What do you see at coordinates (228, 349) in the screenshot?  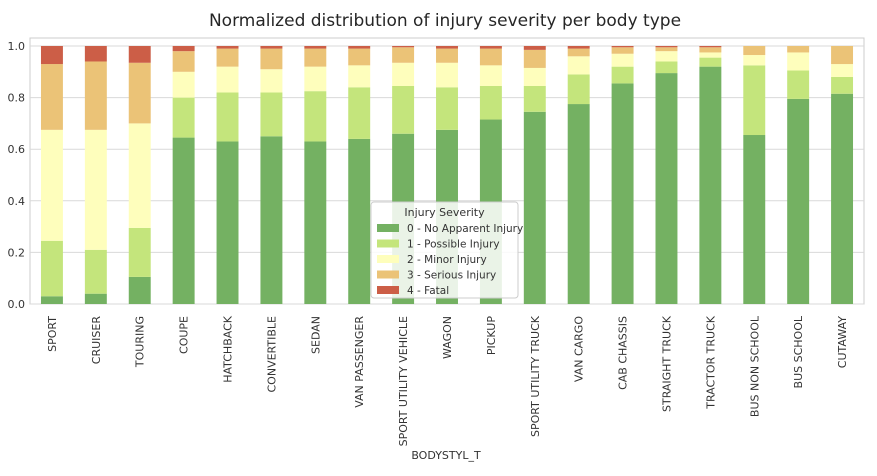 I see `x-tick-label: HATCHBACK` at bounding box center [228, 349].